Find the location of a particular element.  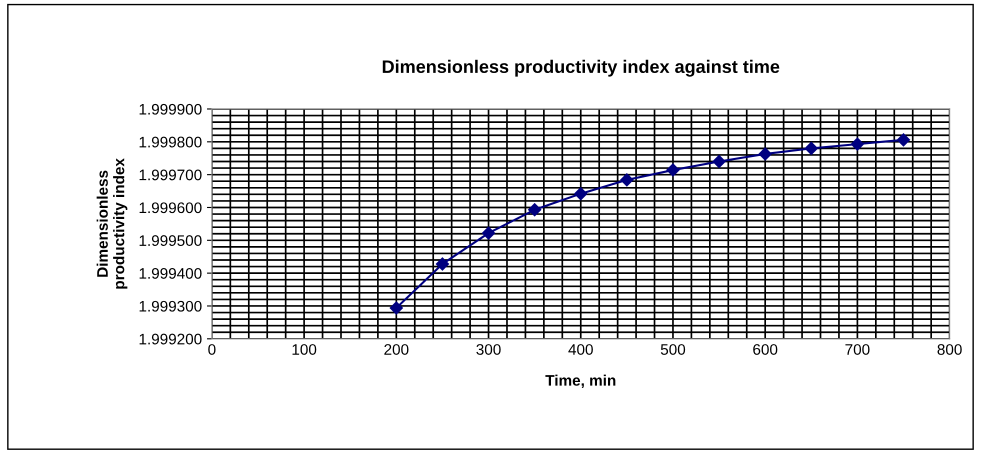

y-tick-label: 1.999600 is located at coordinates (171, 208).